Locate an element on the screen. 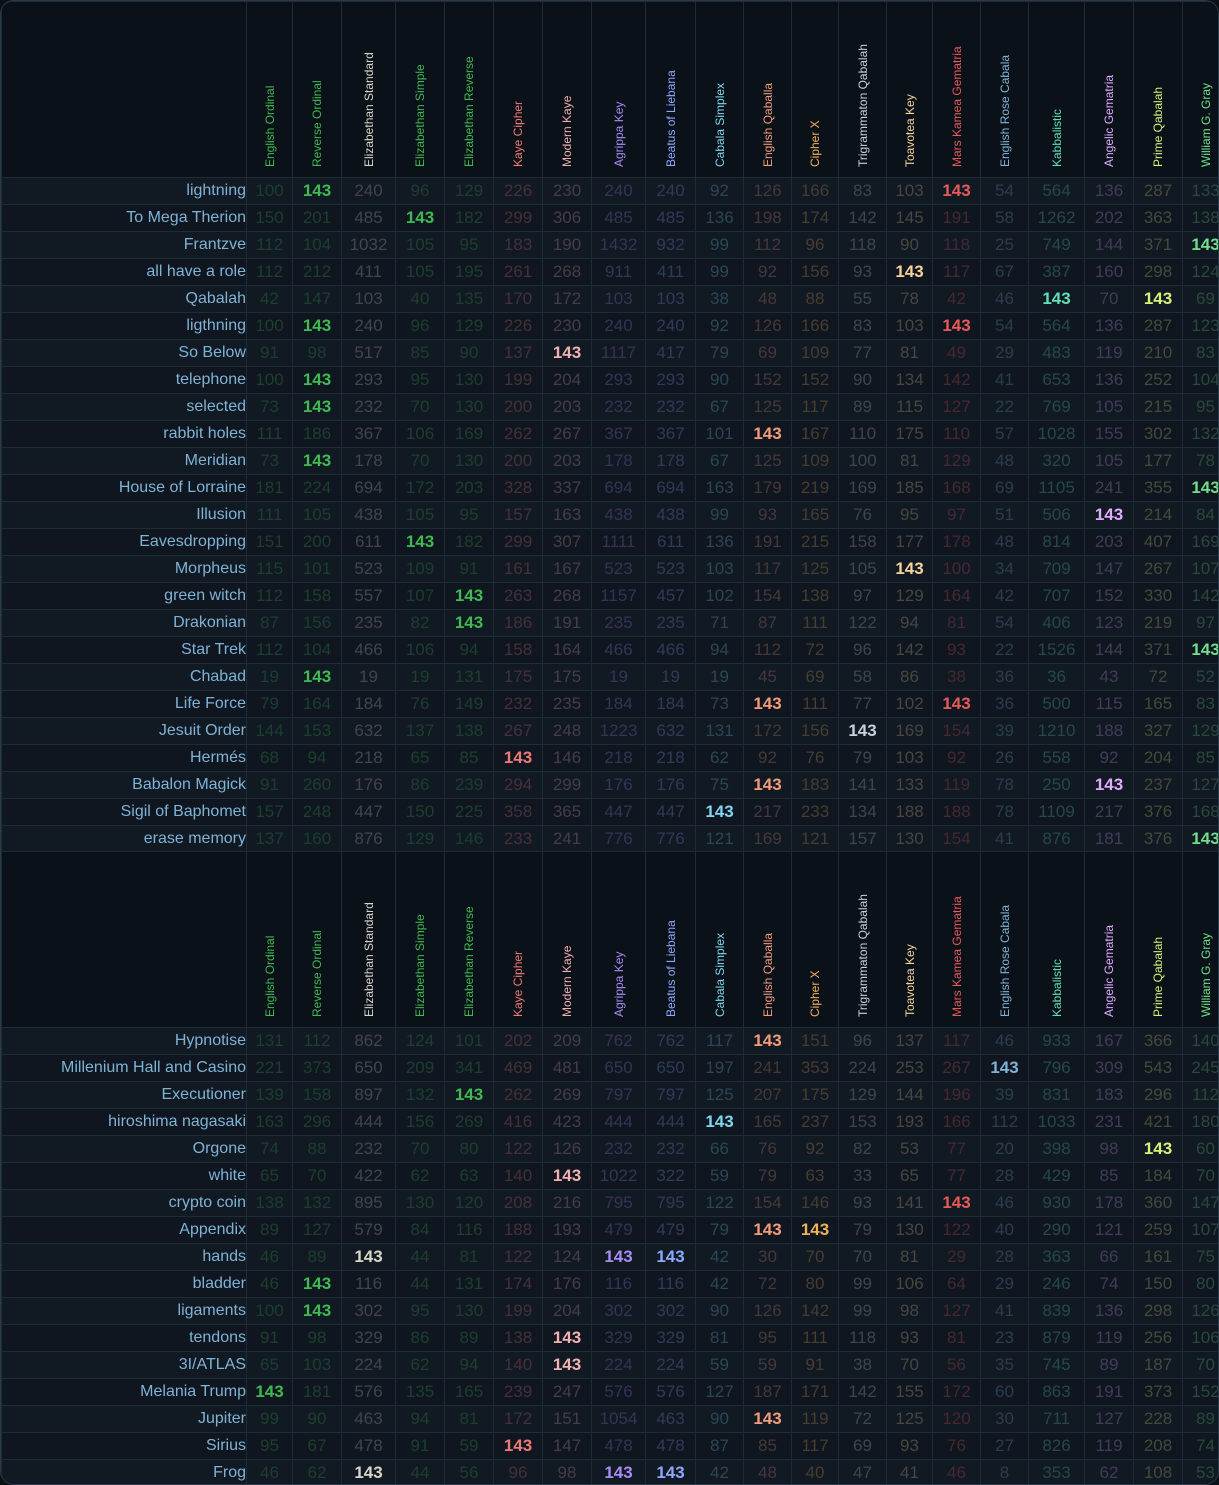 The image size is (1219, 1485). value-cell: 150 is located at coordinates (420, 812).